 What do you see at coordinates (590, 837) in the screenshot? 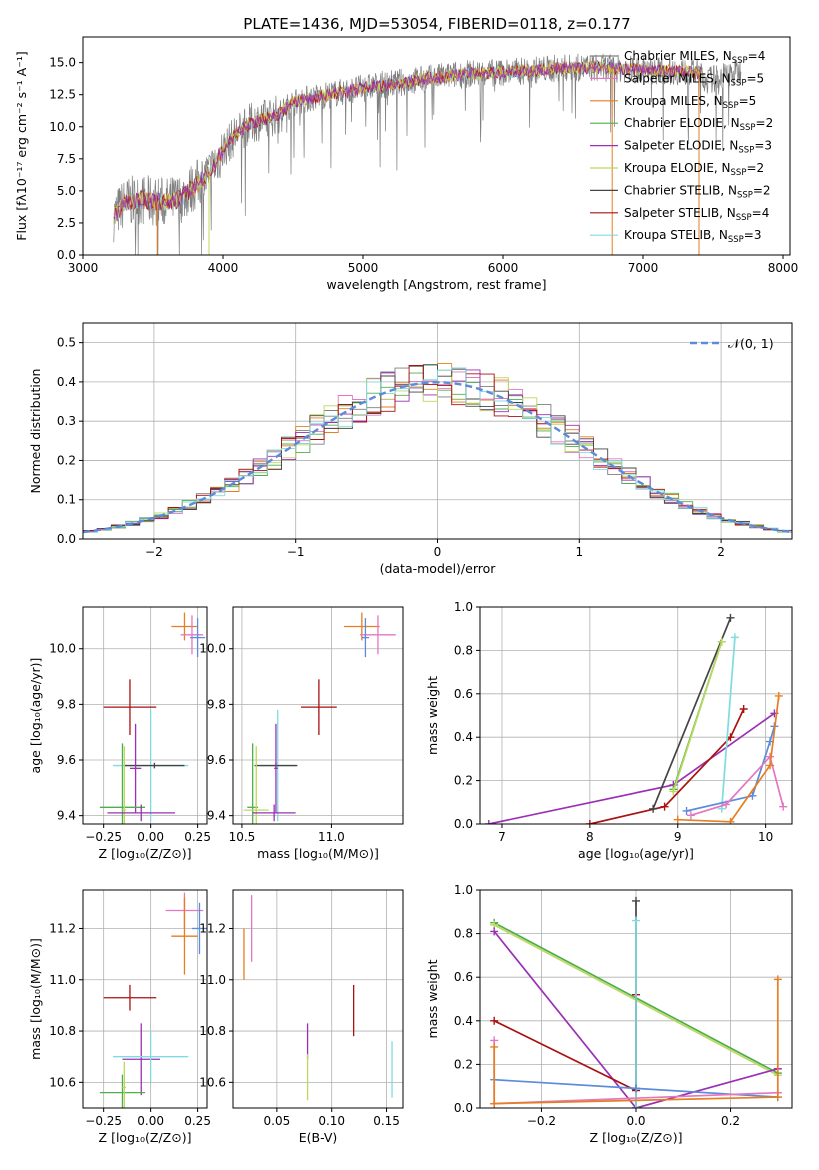
I see `x-tick-label: 8` at bounding box center [590, 837].